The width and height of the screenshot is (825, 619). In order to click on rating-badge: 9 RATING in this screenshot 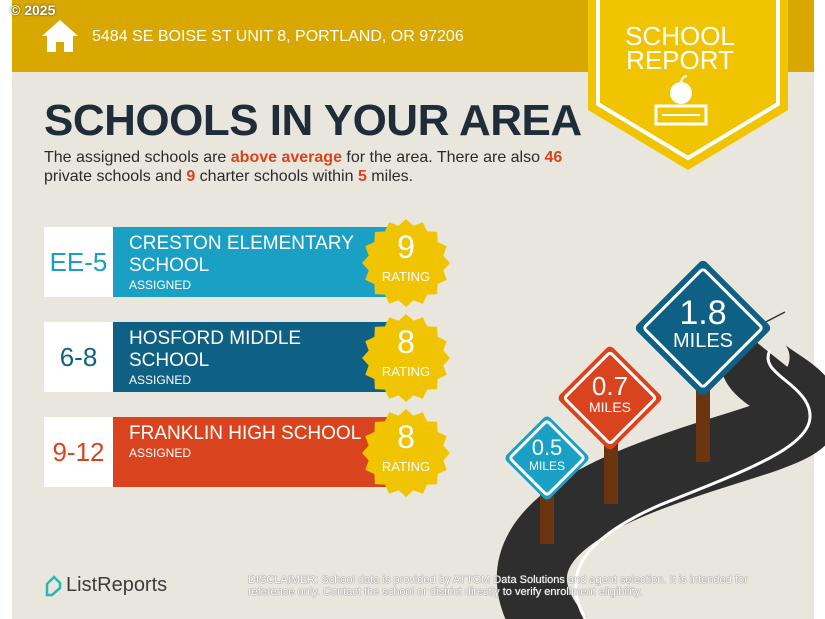, I will do `click(406, 263)`.